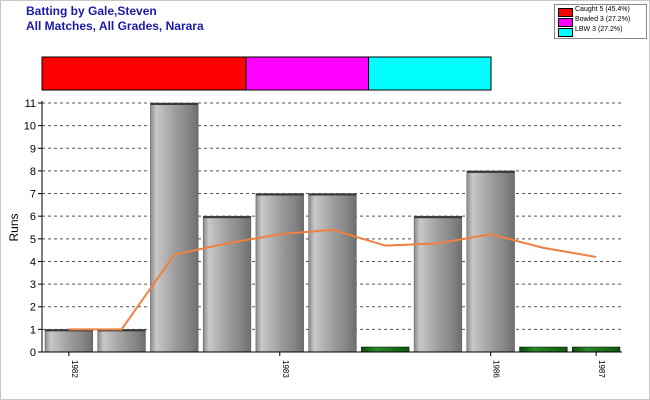 The height and width of the screenshot is (400, 650). Describe the element at coordinates (30, 127) in the screenshot. I see `y-tick-label-10: 10` at that location.